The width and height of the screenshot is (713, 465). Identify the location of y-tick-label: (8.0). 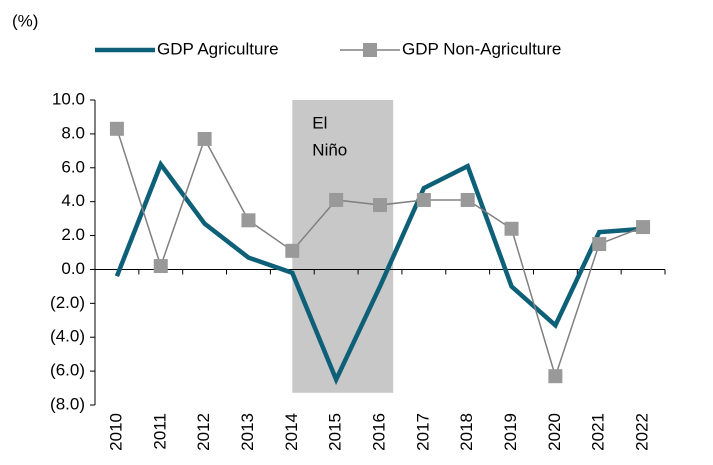
(67, 403).